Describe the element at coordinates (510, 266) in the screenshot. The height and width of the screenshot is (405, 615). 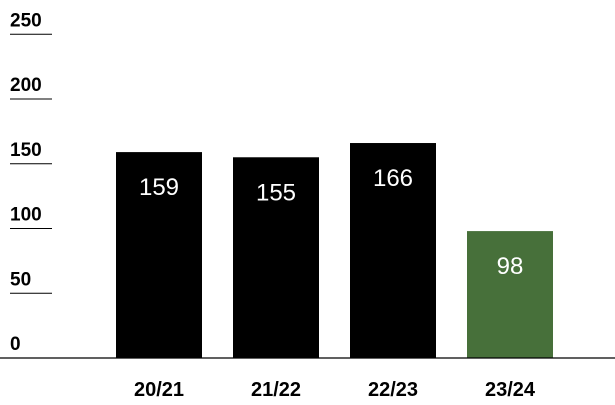
I see `data-label: 98` at that location.